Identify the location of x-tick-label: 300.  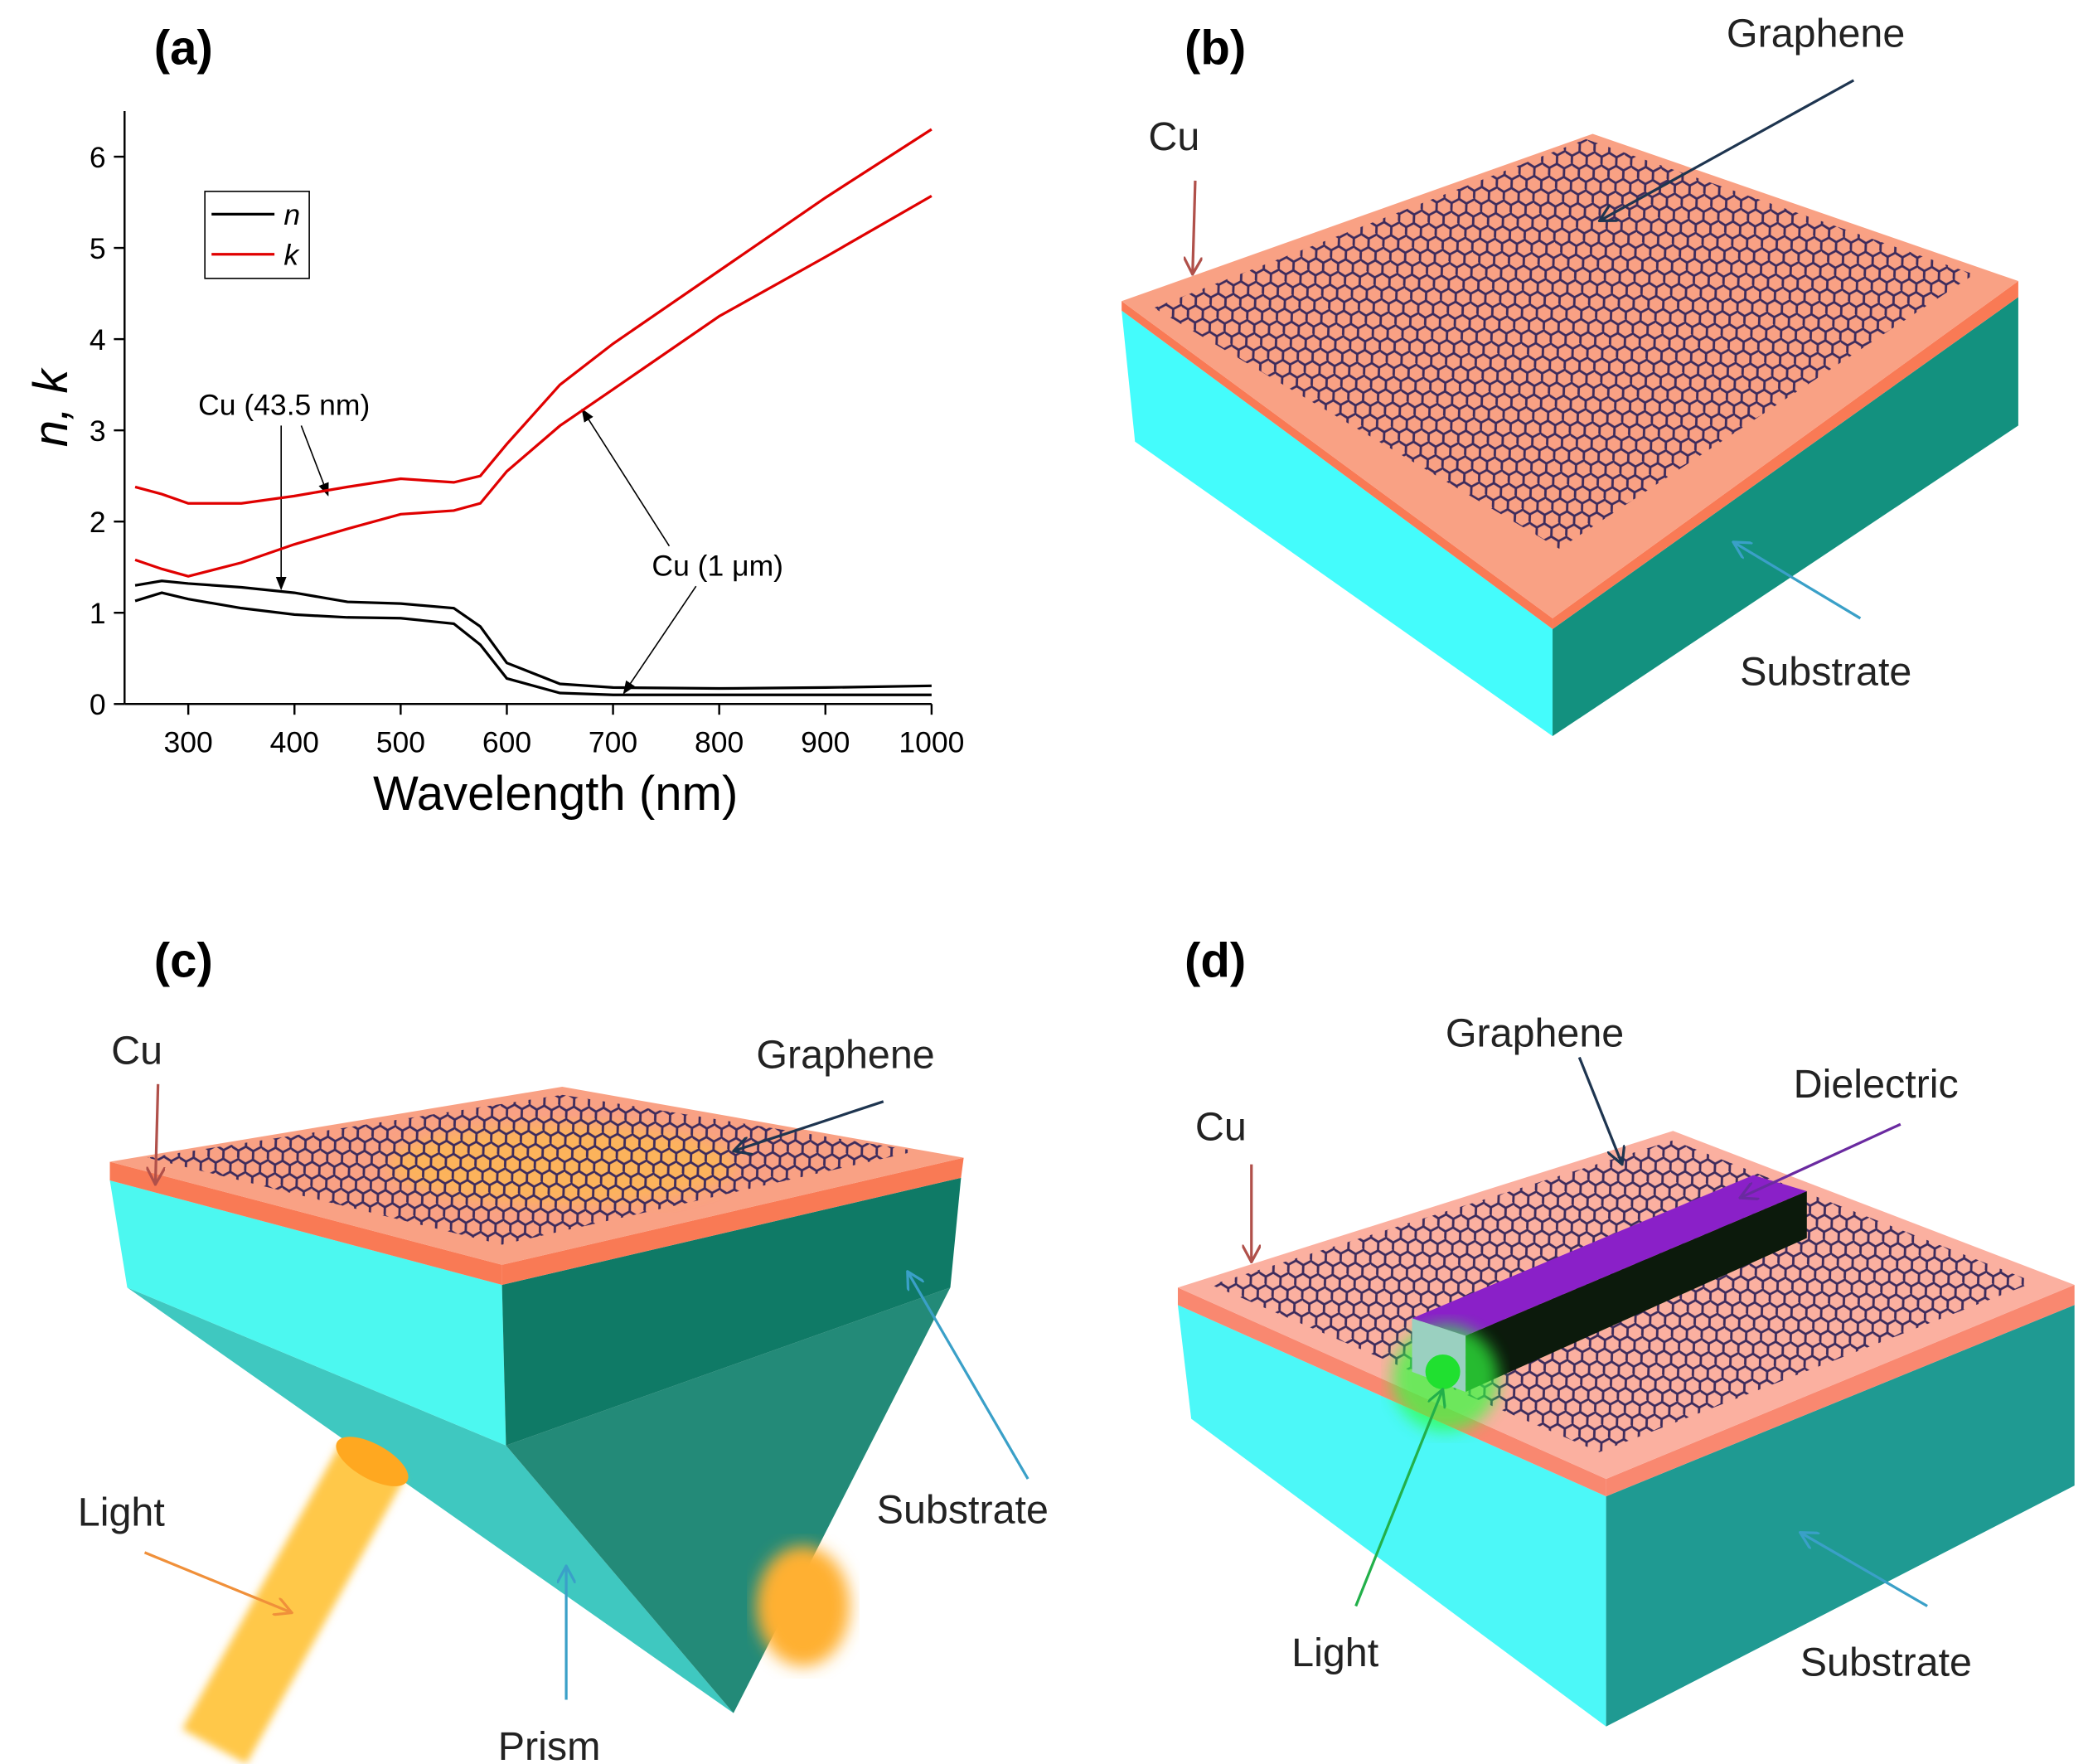
(188, 741).